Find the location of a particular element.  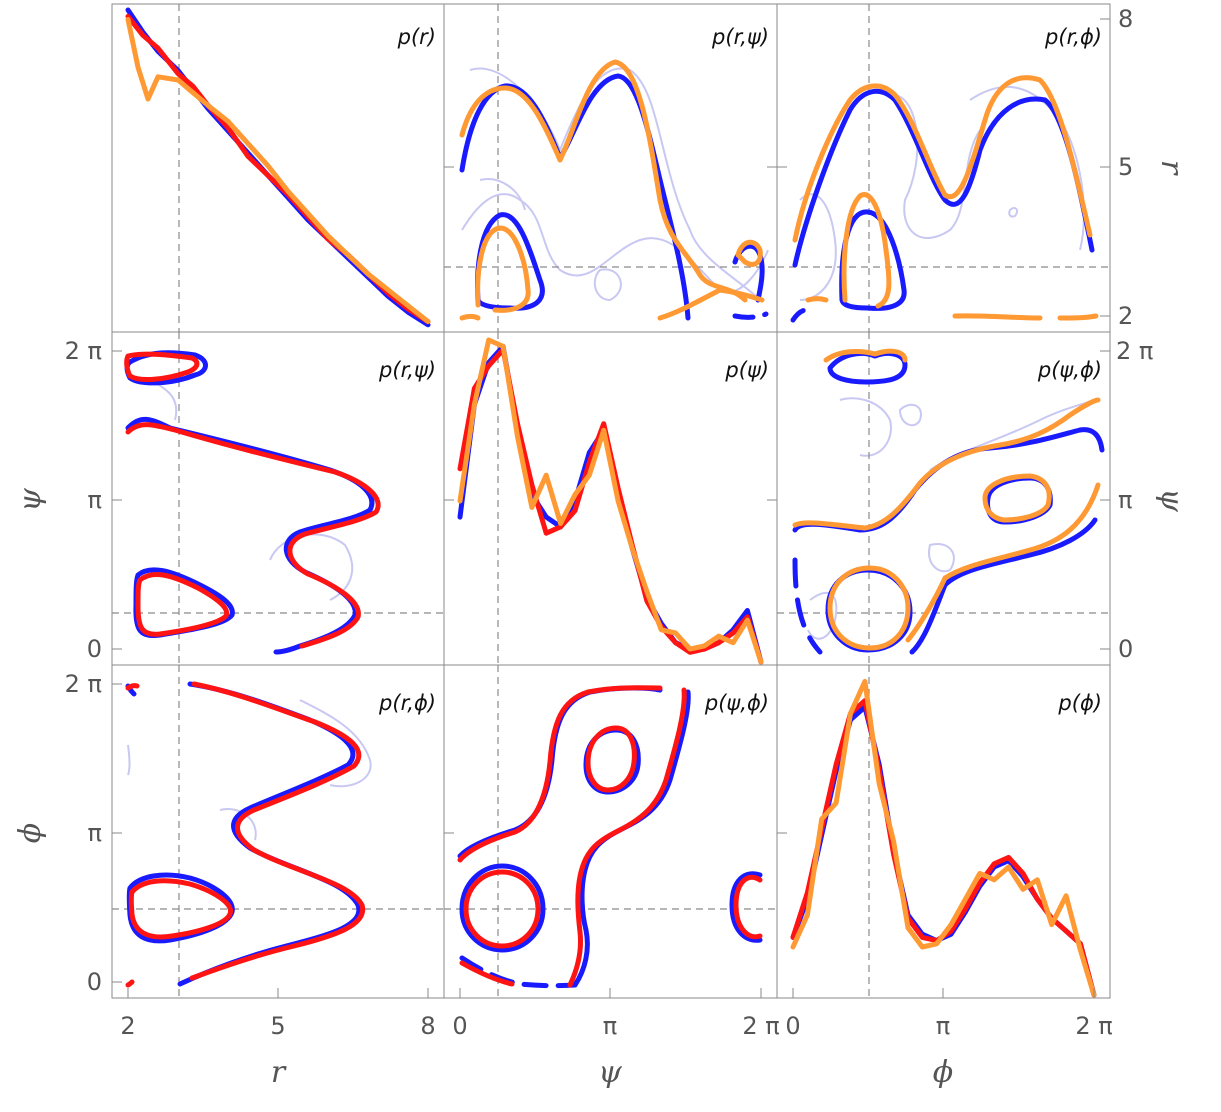

y-axis-label-phi: ϕ is located at coordinates (30, 833).